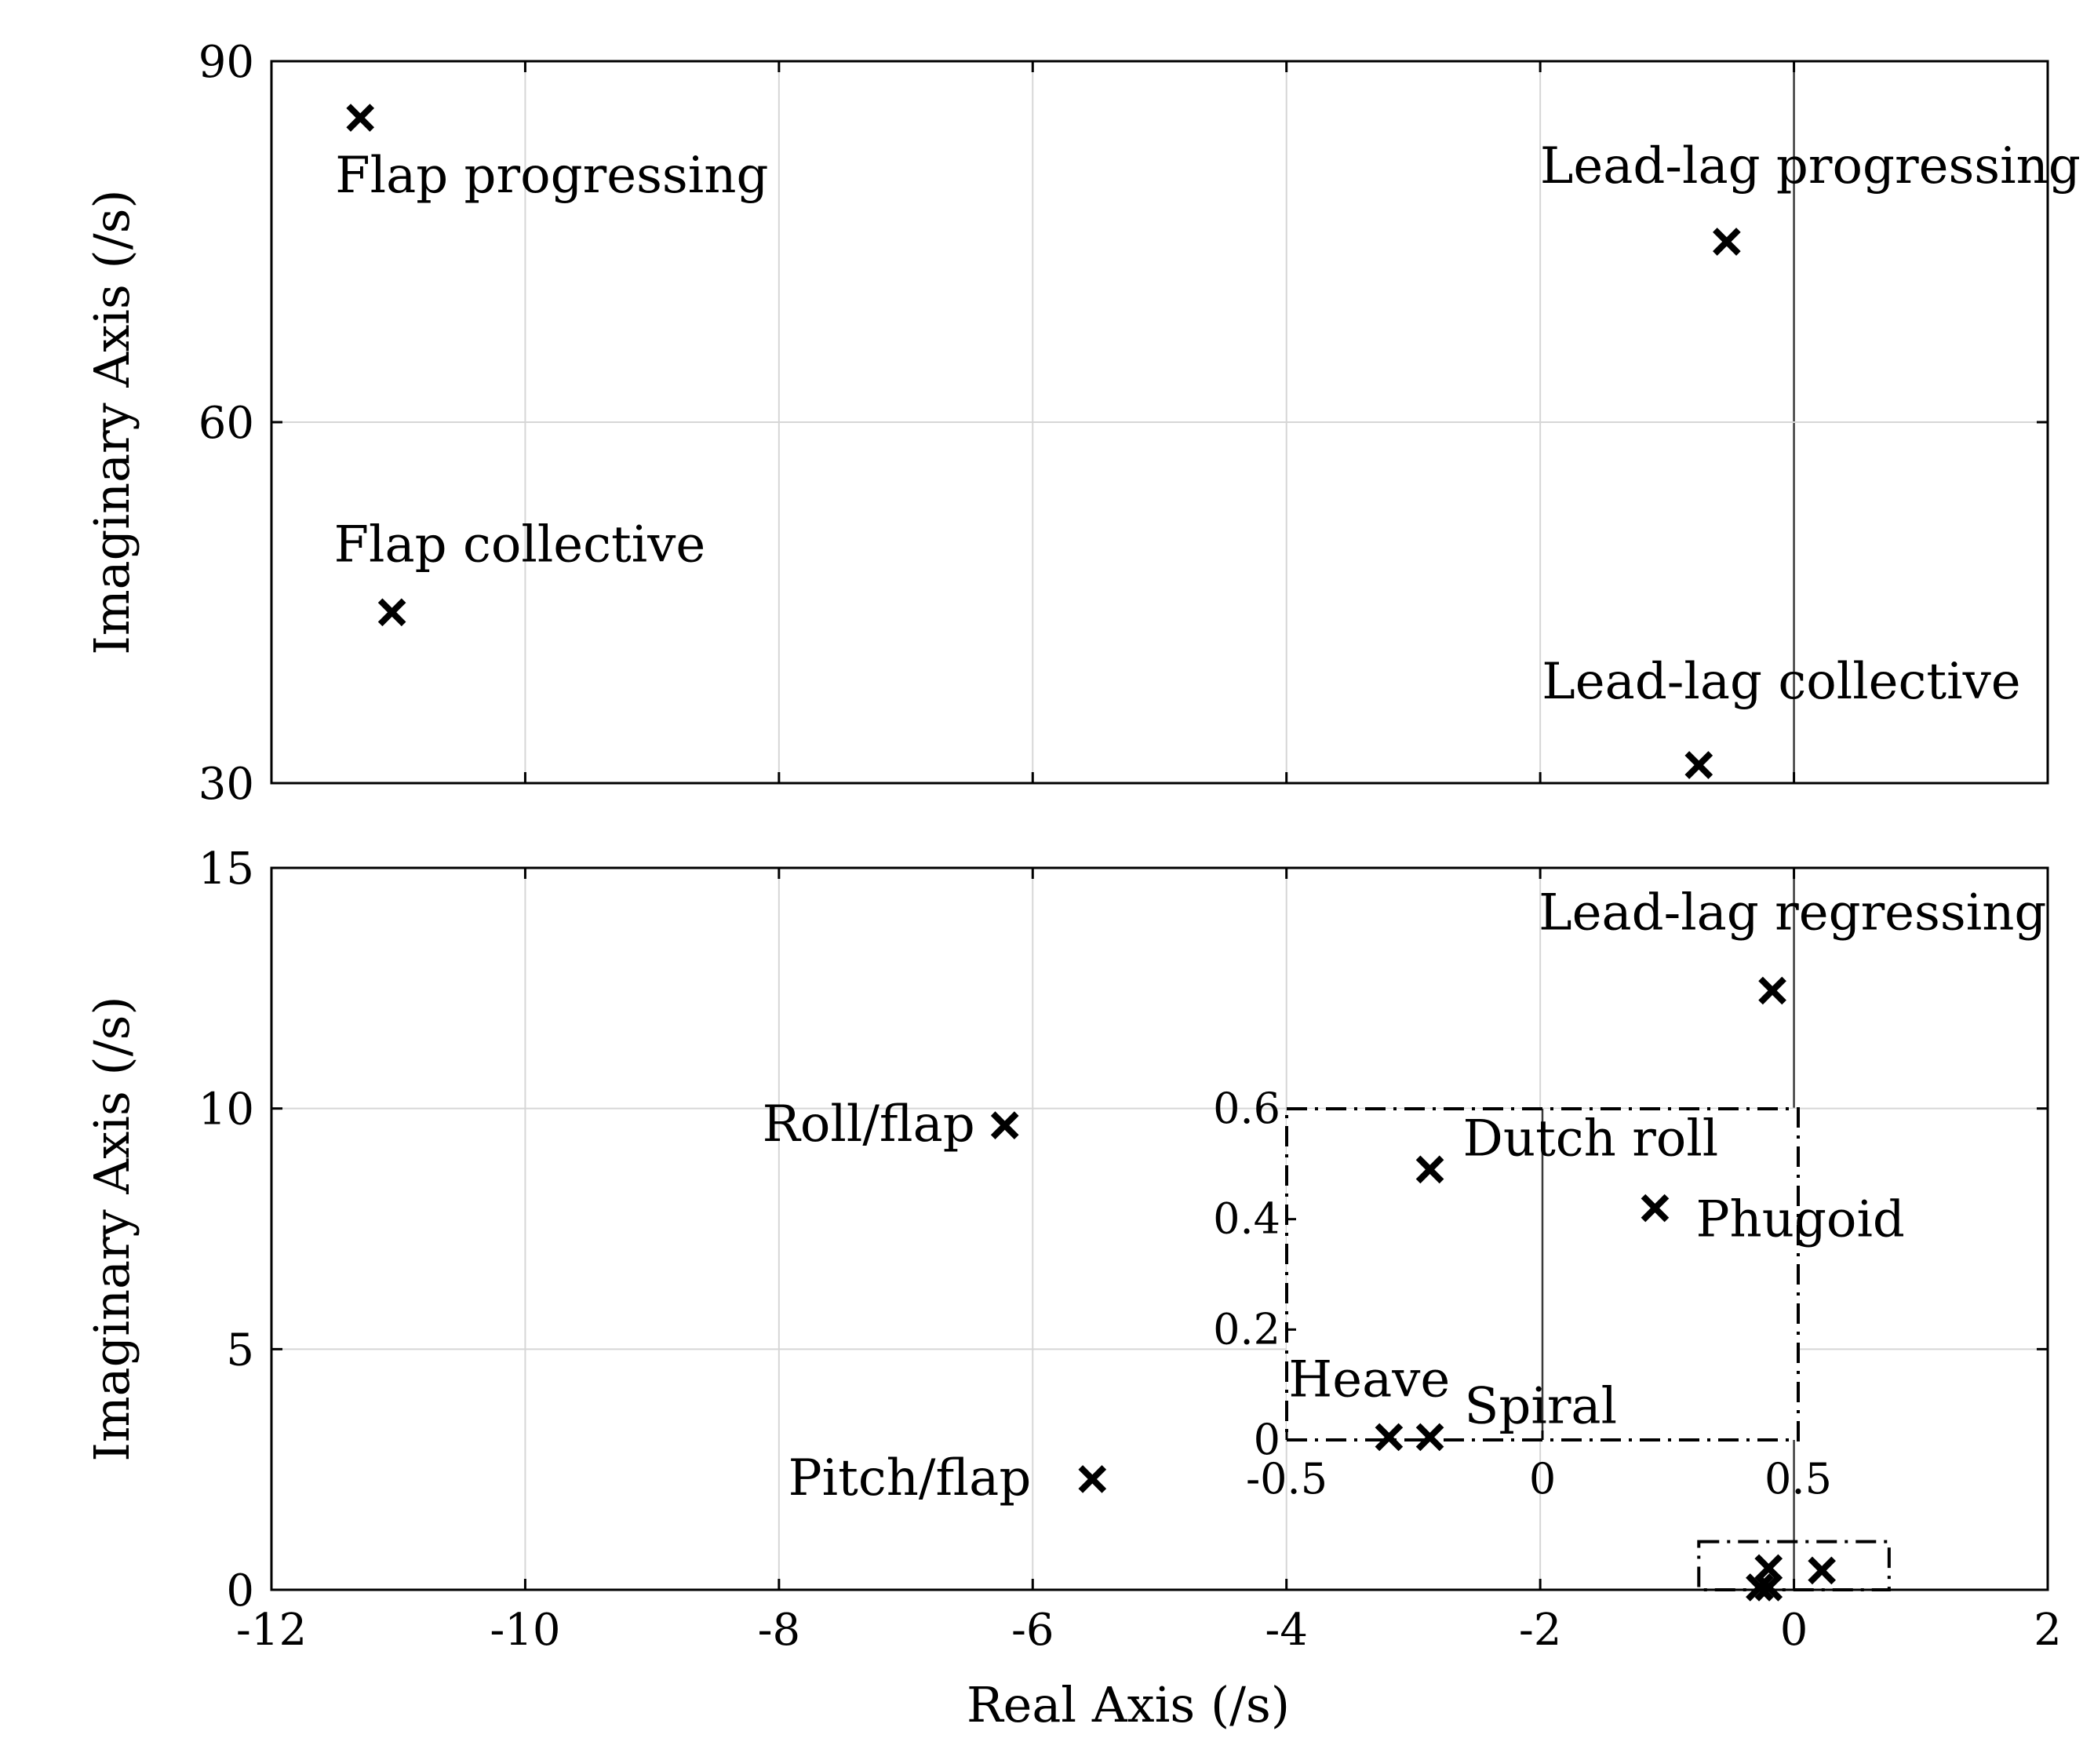 The width and height of the screenshot is (2094, 1764). I want to click on bottom-x-axis-label: Real Axis (/s), so click(1128, 1704).